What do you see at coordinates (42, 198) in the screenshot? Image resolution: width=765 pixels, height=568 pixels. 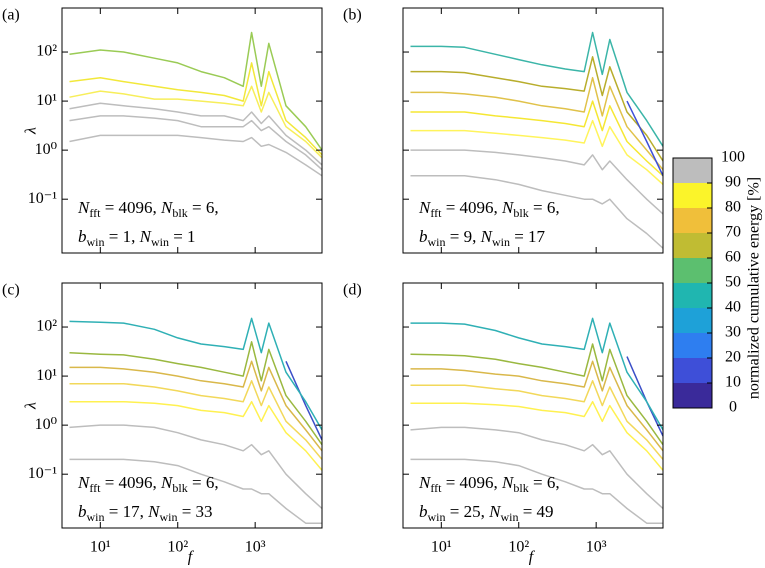 I see `y-tick-label: 10⁻¹` at bounding box center [42, 198].